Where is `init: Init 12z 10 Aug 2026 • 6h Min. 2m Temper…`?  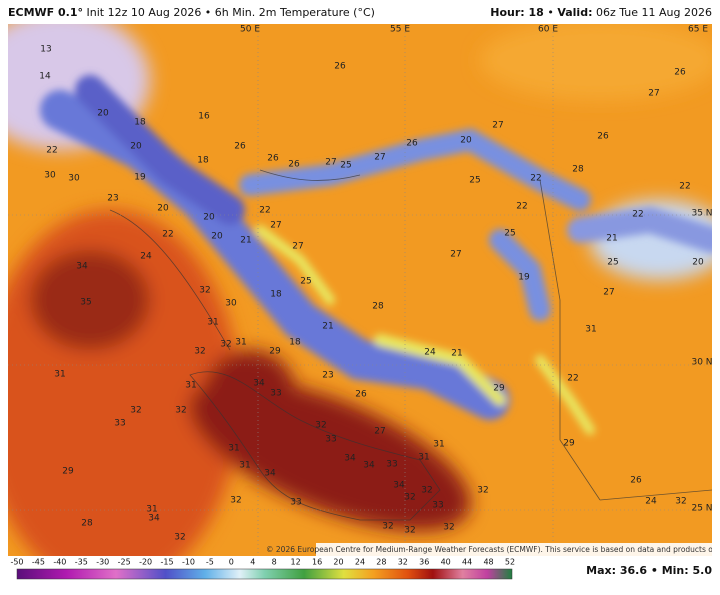 init: Init 12z 10 Aug 2026 • 6h Min. 2m Temper… is located at coordinates (231, 12).